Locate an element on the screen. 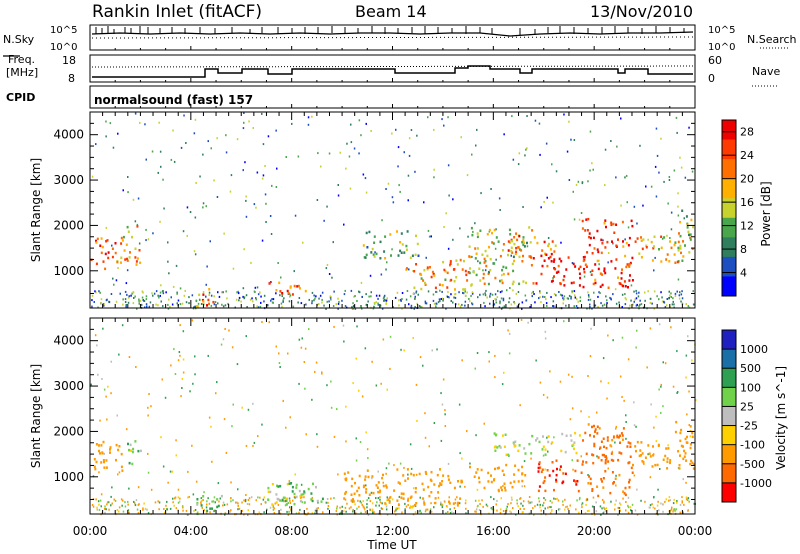  velocity-colorbar-tick: 100 is located at coordinates (750, 387).